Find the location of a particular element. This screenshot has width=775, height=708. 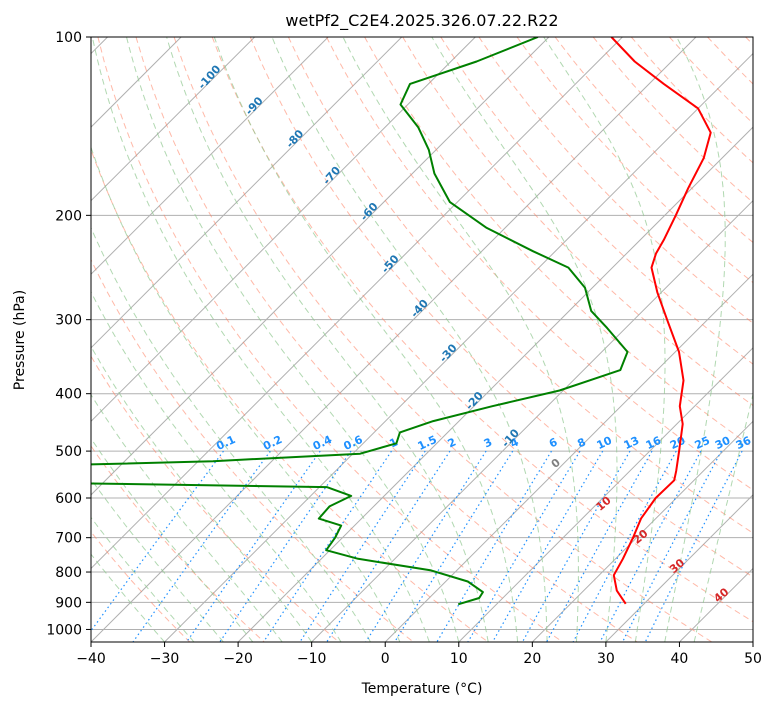

y-tick-label: 400 is located at coordinates (68, 395).